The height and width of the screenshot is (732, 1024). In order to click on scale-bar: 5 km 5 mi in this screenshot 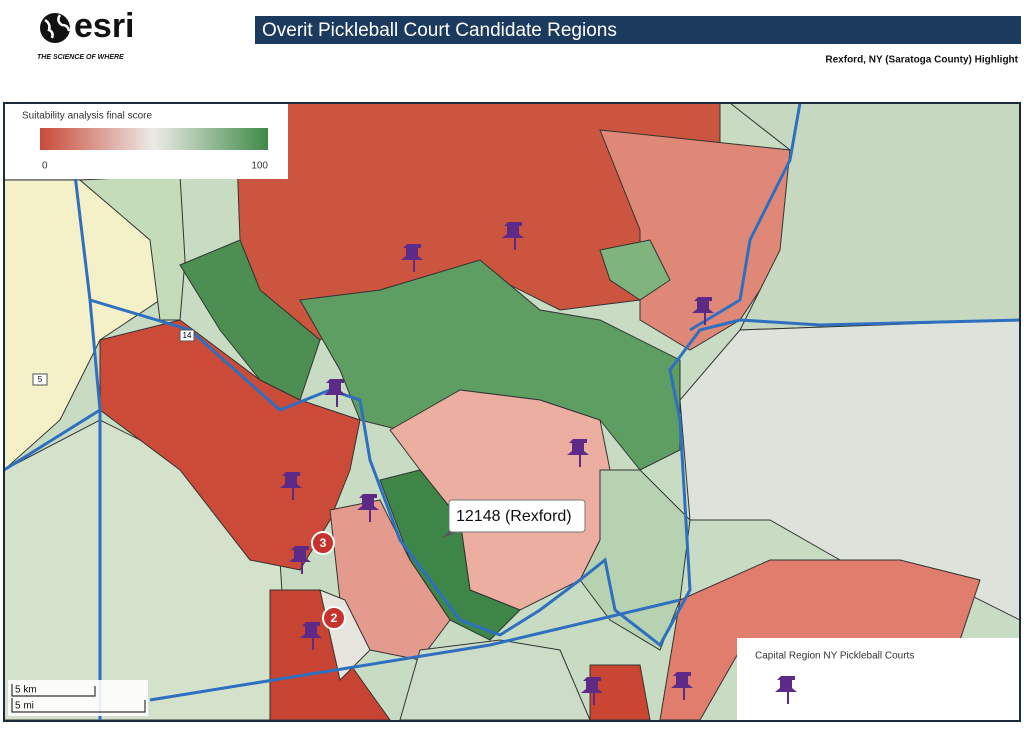, I will do `click(78, 698)`.